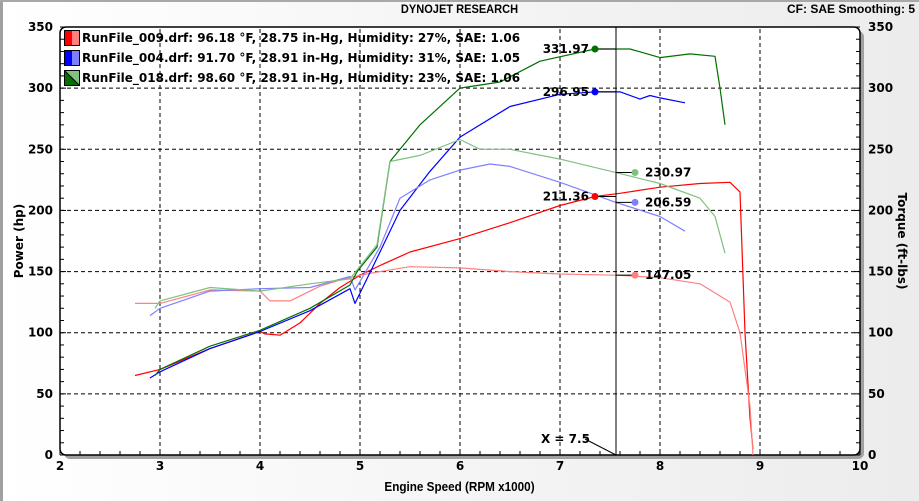  What do you see at coordinates (72, 78) in the screenshot?
I see `green-swatch-icon` at bounding box center [72, 78].